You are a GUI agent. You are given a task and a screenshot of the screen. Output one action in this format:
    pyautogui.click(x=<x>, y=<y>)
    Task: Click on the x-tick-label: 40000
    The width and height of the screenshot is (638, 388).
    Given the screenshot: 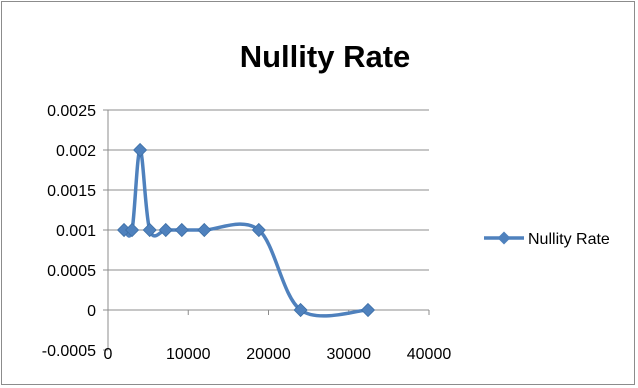 What is the action you would take?
    pyautogui.click(x=429, y=354)
    